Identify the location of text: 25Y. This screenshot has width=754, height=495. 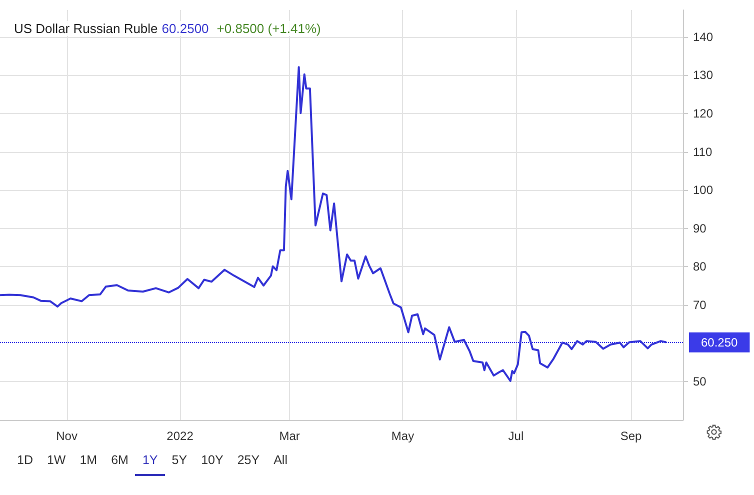
(248, 460).